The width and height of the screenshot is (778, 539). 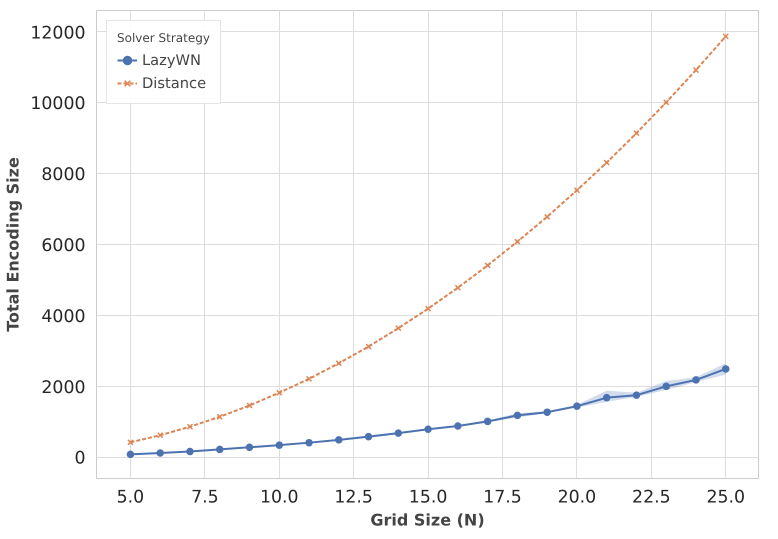 I want to click on y-tick-label: 12000, so click(x=58, y=33).